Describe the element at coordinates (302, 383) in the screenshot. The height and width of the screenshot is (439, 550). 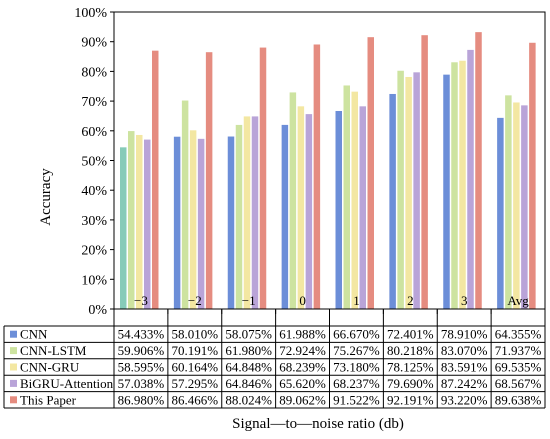
I see `table-cell: 65.620%` at that location.